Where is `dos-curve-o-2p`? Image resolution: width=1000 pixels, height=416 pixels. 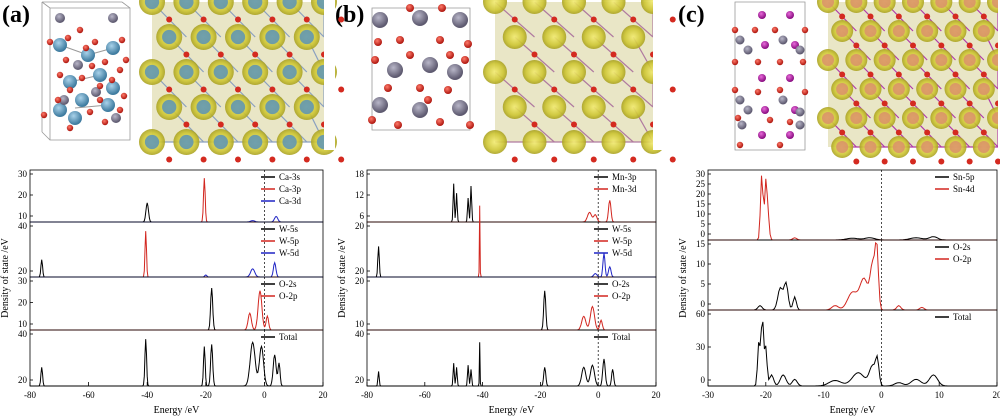 dos-curve-o-2p is located at coordinates (511, 318).